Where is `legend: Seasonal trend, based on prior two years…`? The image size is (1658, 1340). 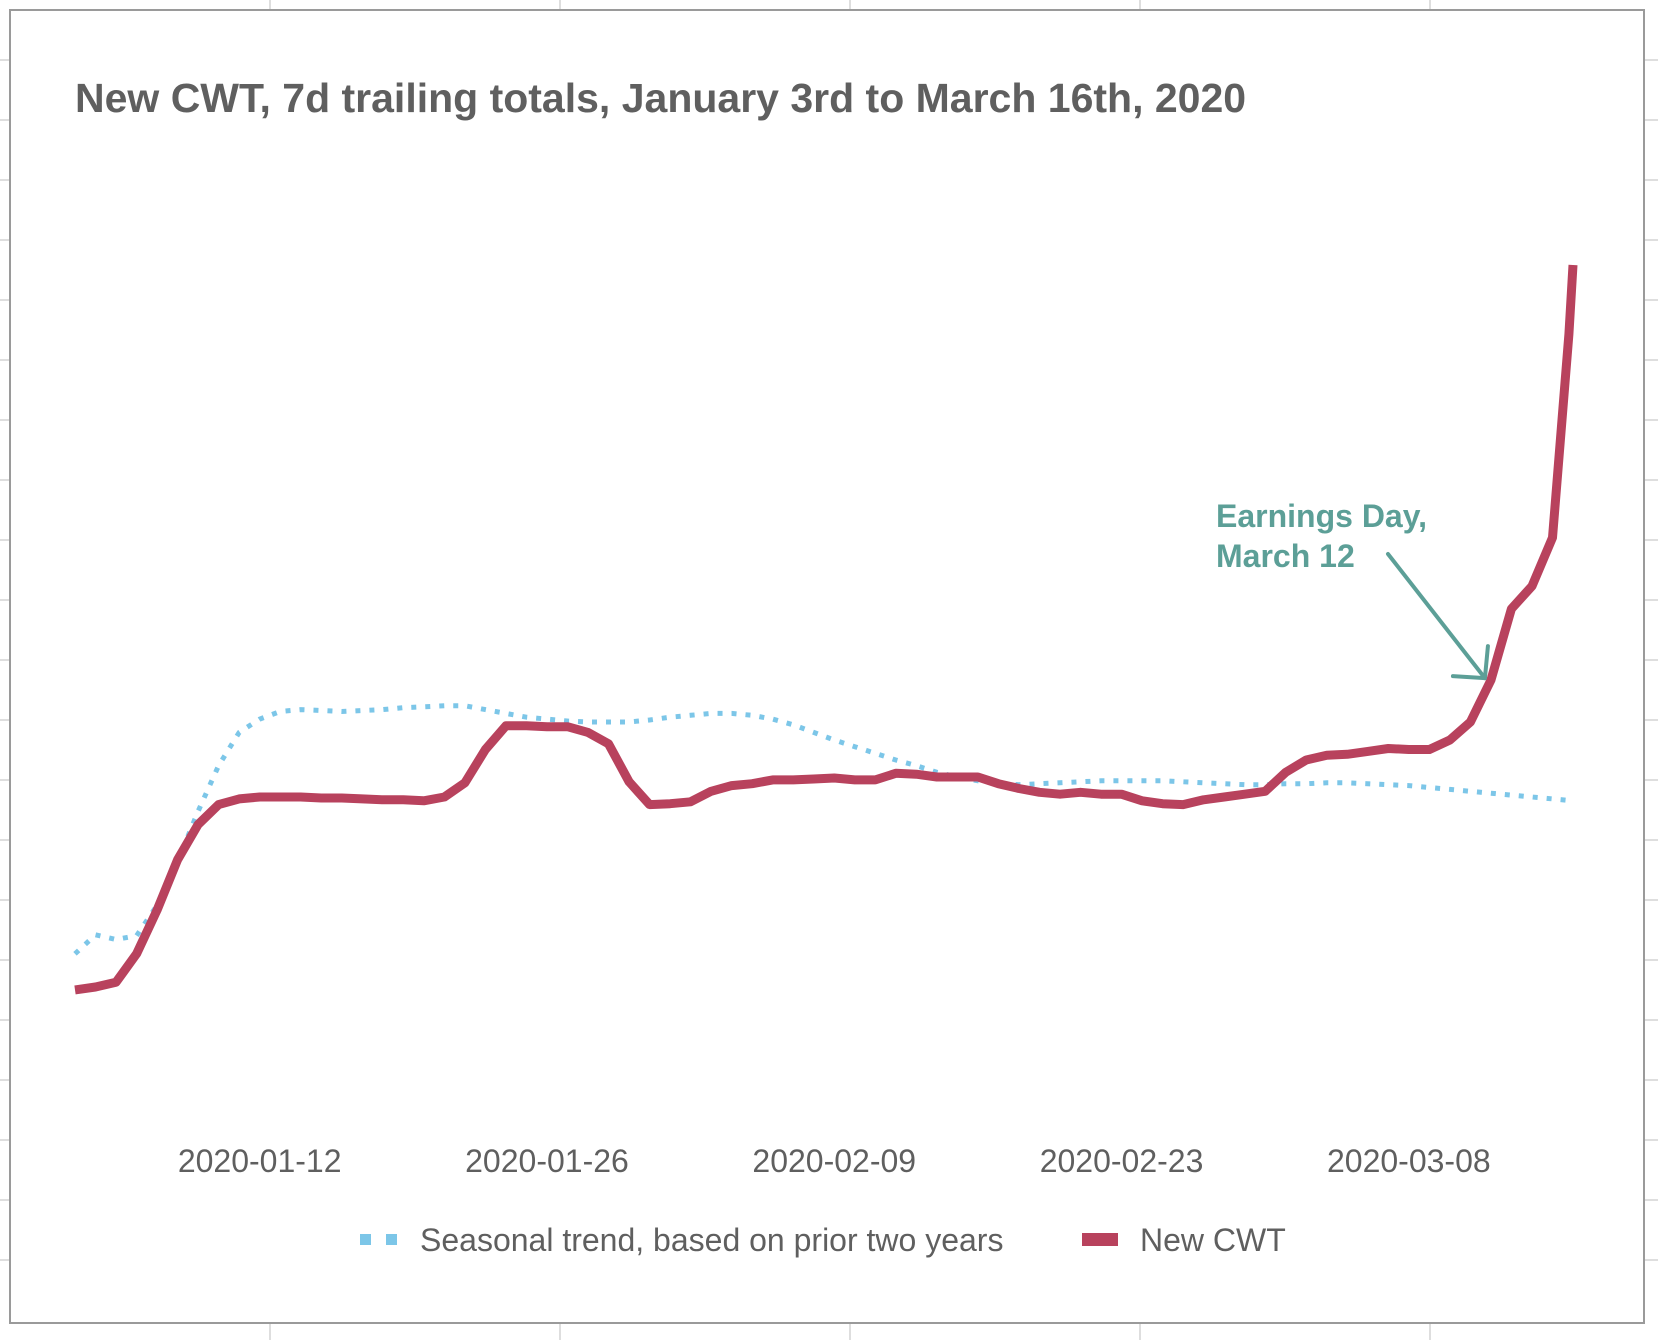 legend: Seasonal trend, based on prior two years… is located at coordinates (823, 1240).